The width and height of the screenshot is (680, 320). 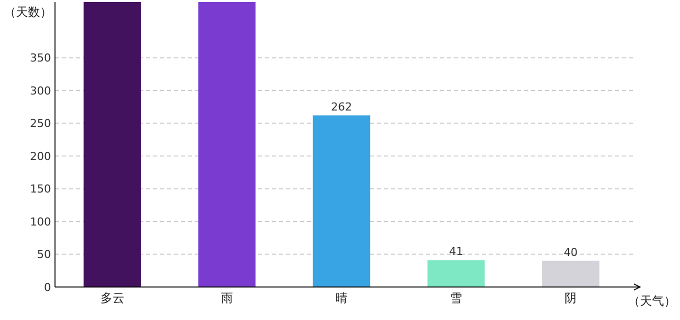 What do you see at coordinates (47, 287) in the screenshot?
I see `y-tick-label: 0` at bounding box center [47, 287].